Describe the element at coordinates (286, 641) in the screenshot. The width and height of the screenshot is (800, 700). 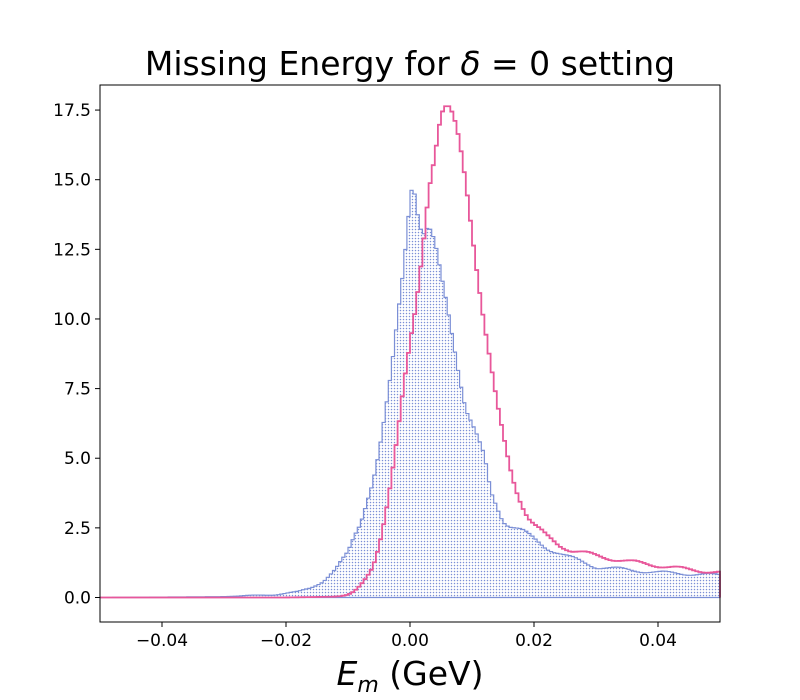
I see `x-tick-label: −0.02` at that location.